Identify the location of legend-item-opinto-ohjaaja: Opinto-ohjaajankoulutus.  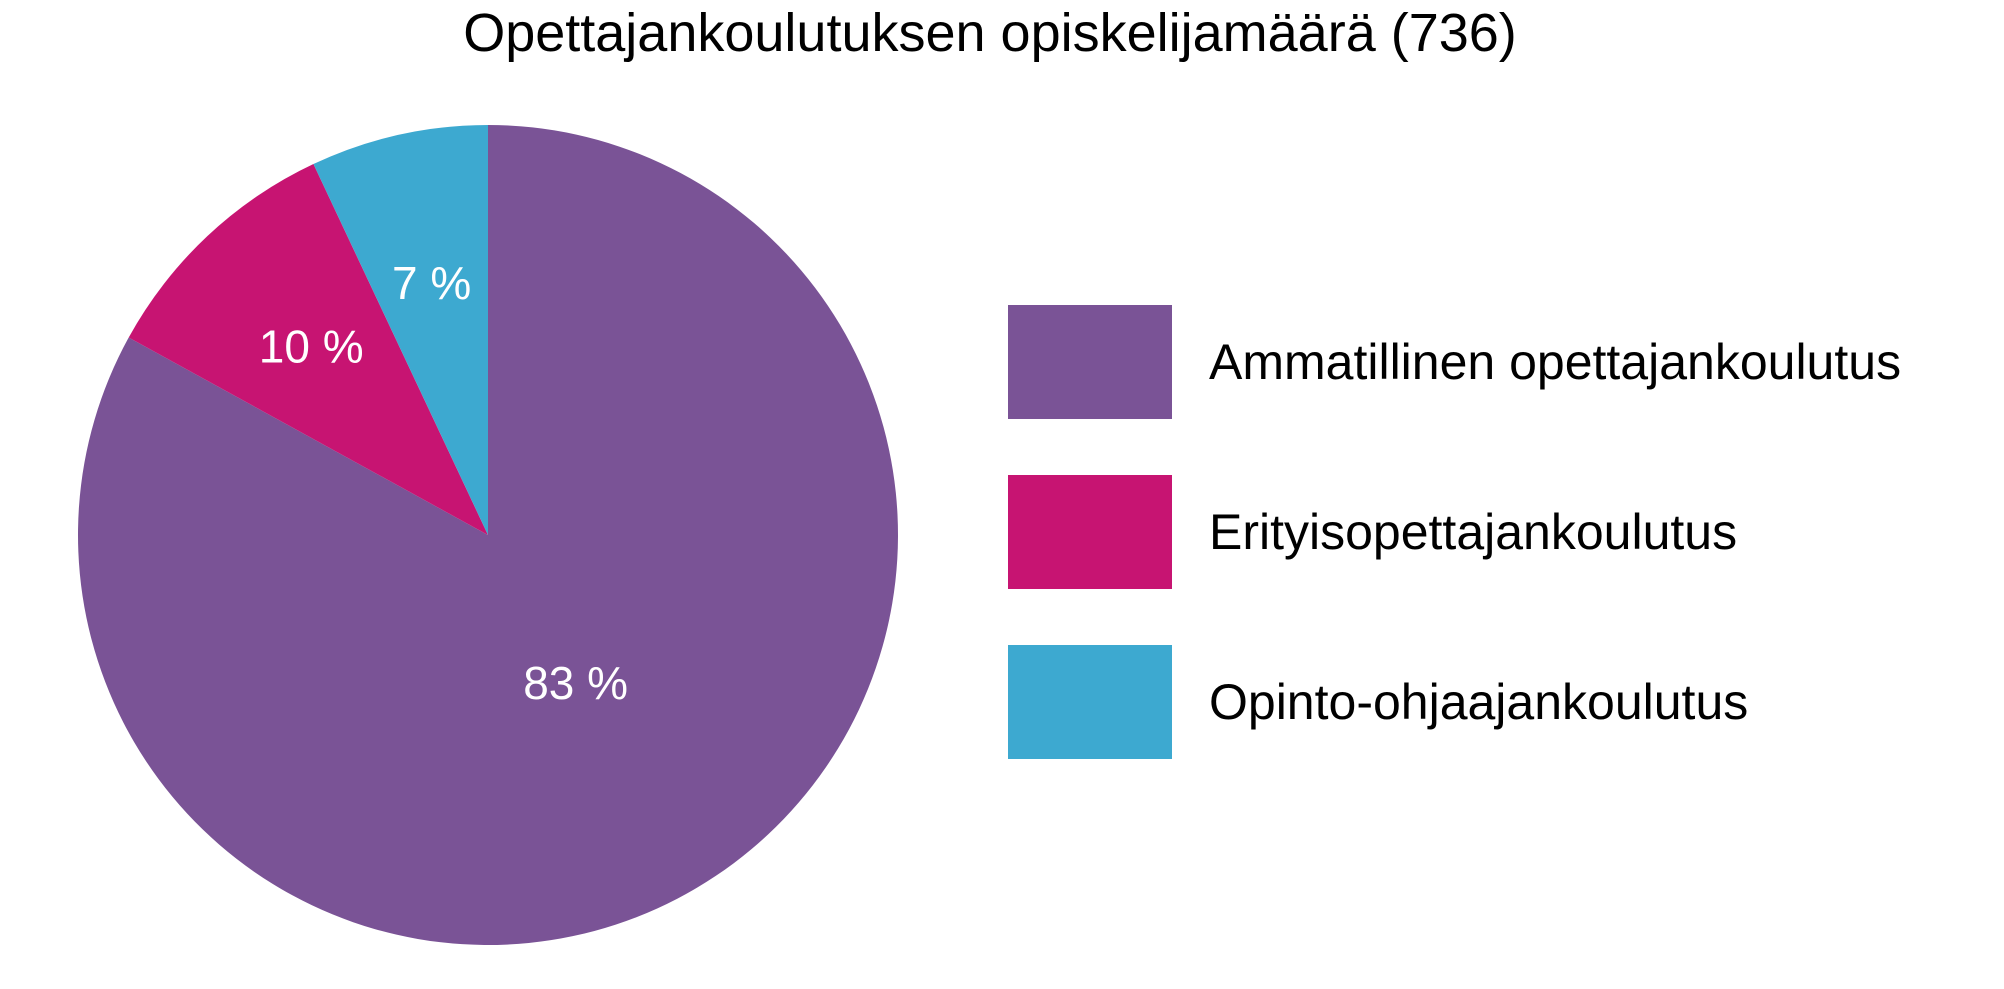
(1454, 702).